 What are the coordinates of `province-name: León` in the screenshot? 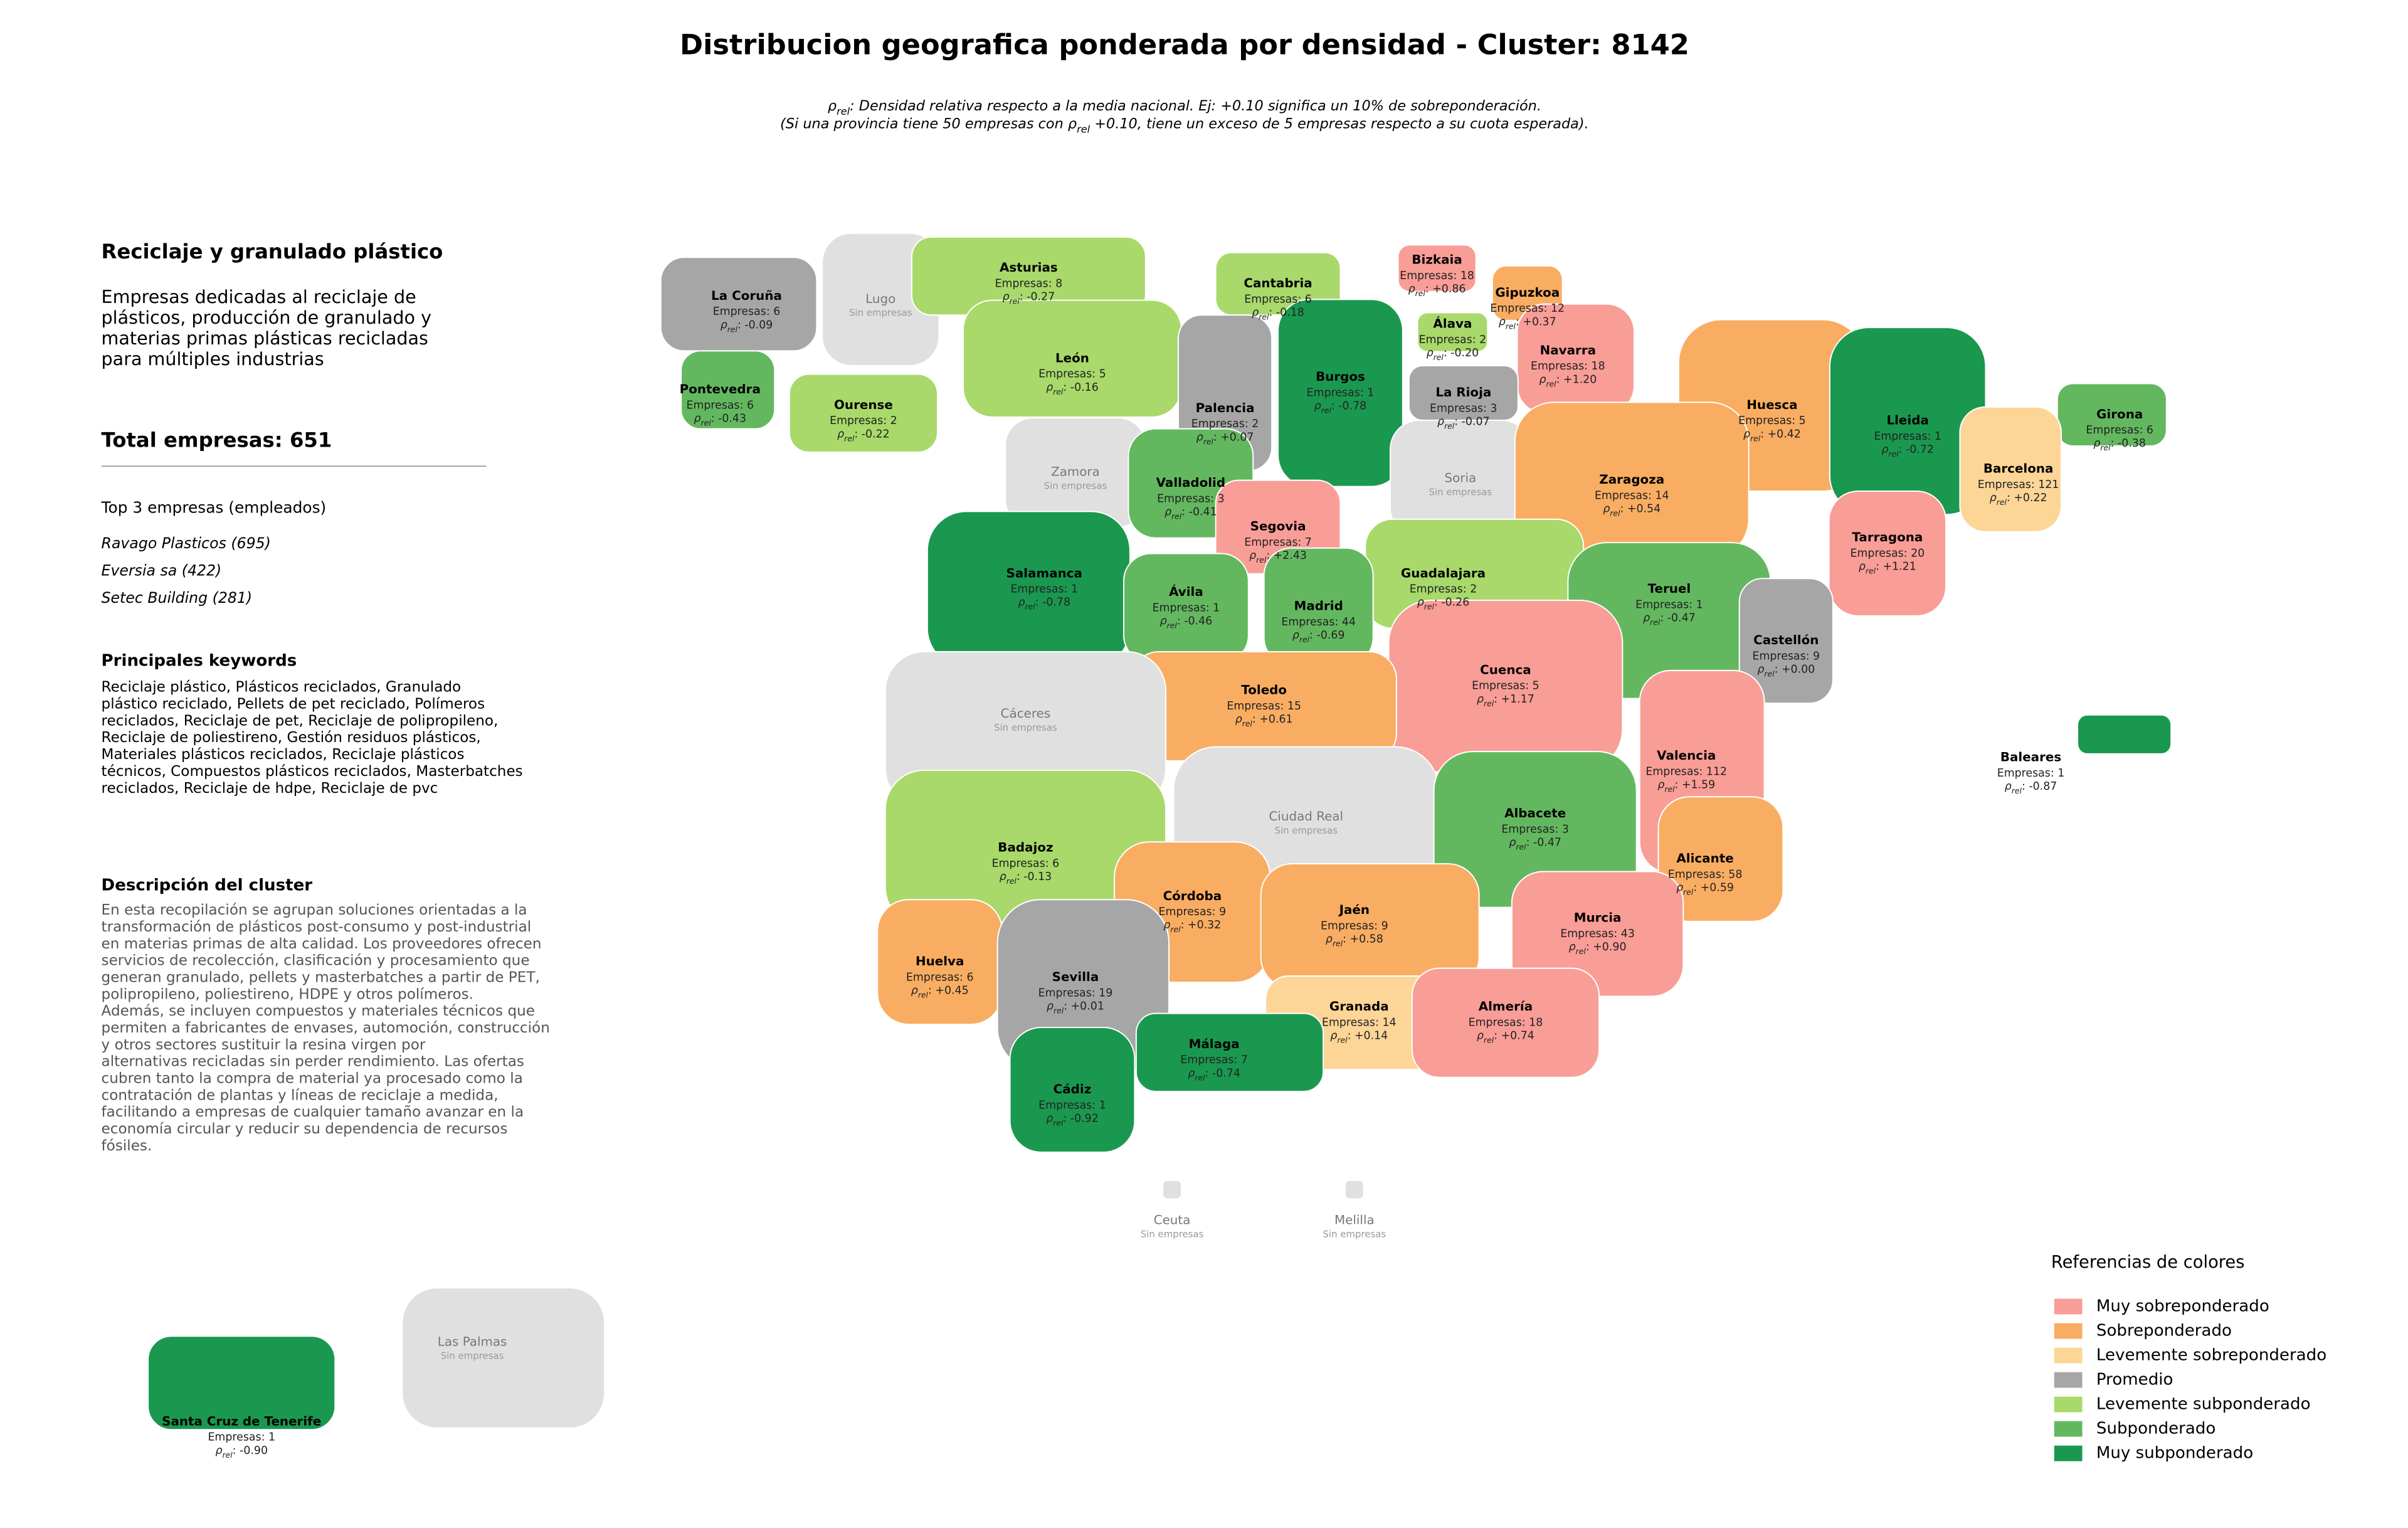 It's located at (1072, 358).